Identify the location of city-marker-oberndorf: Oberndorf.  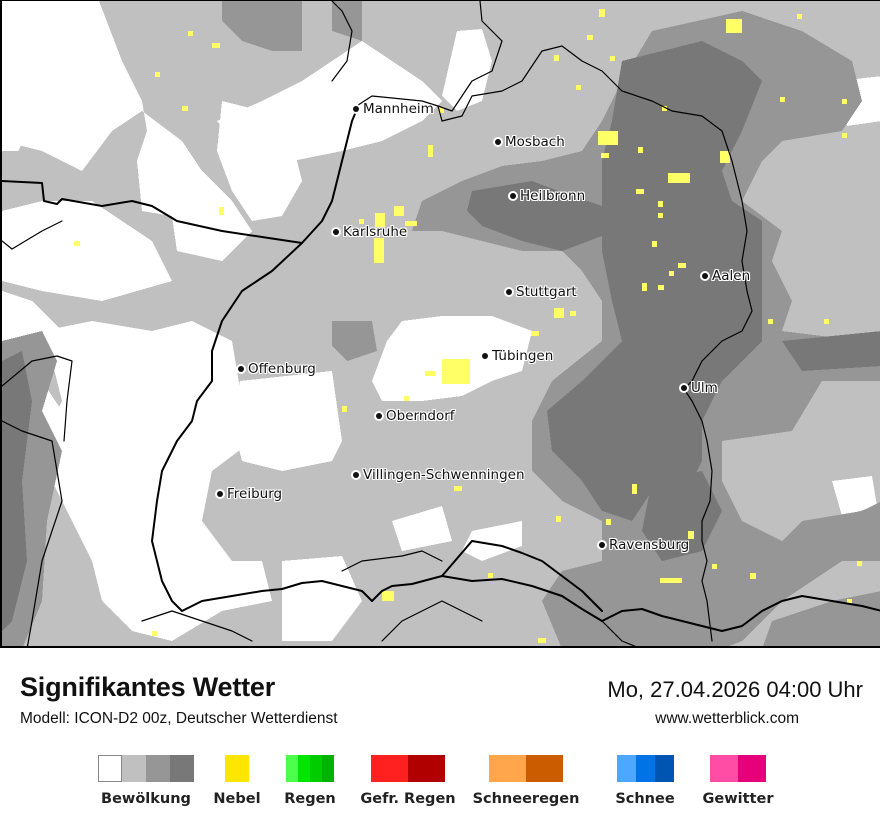
(415, 416).